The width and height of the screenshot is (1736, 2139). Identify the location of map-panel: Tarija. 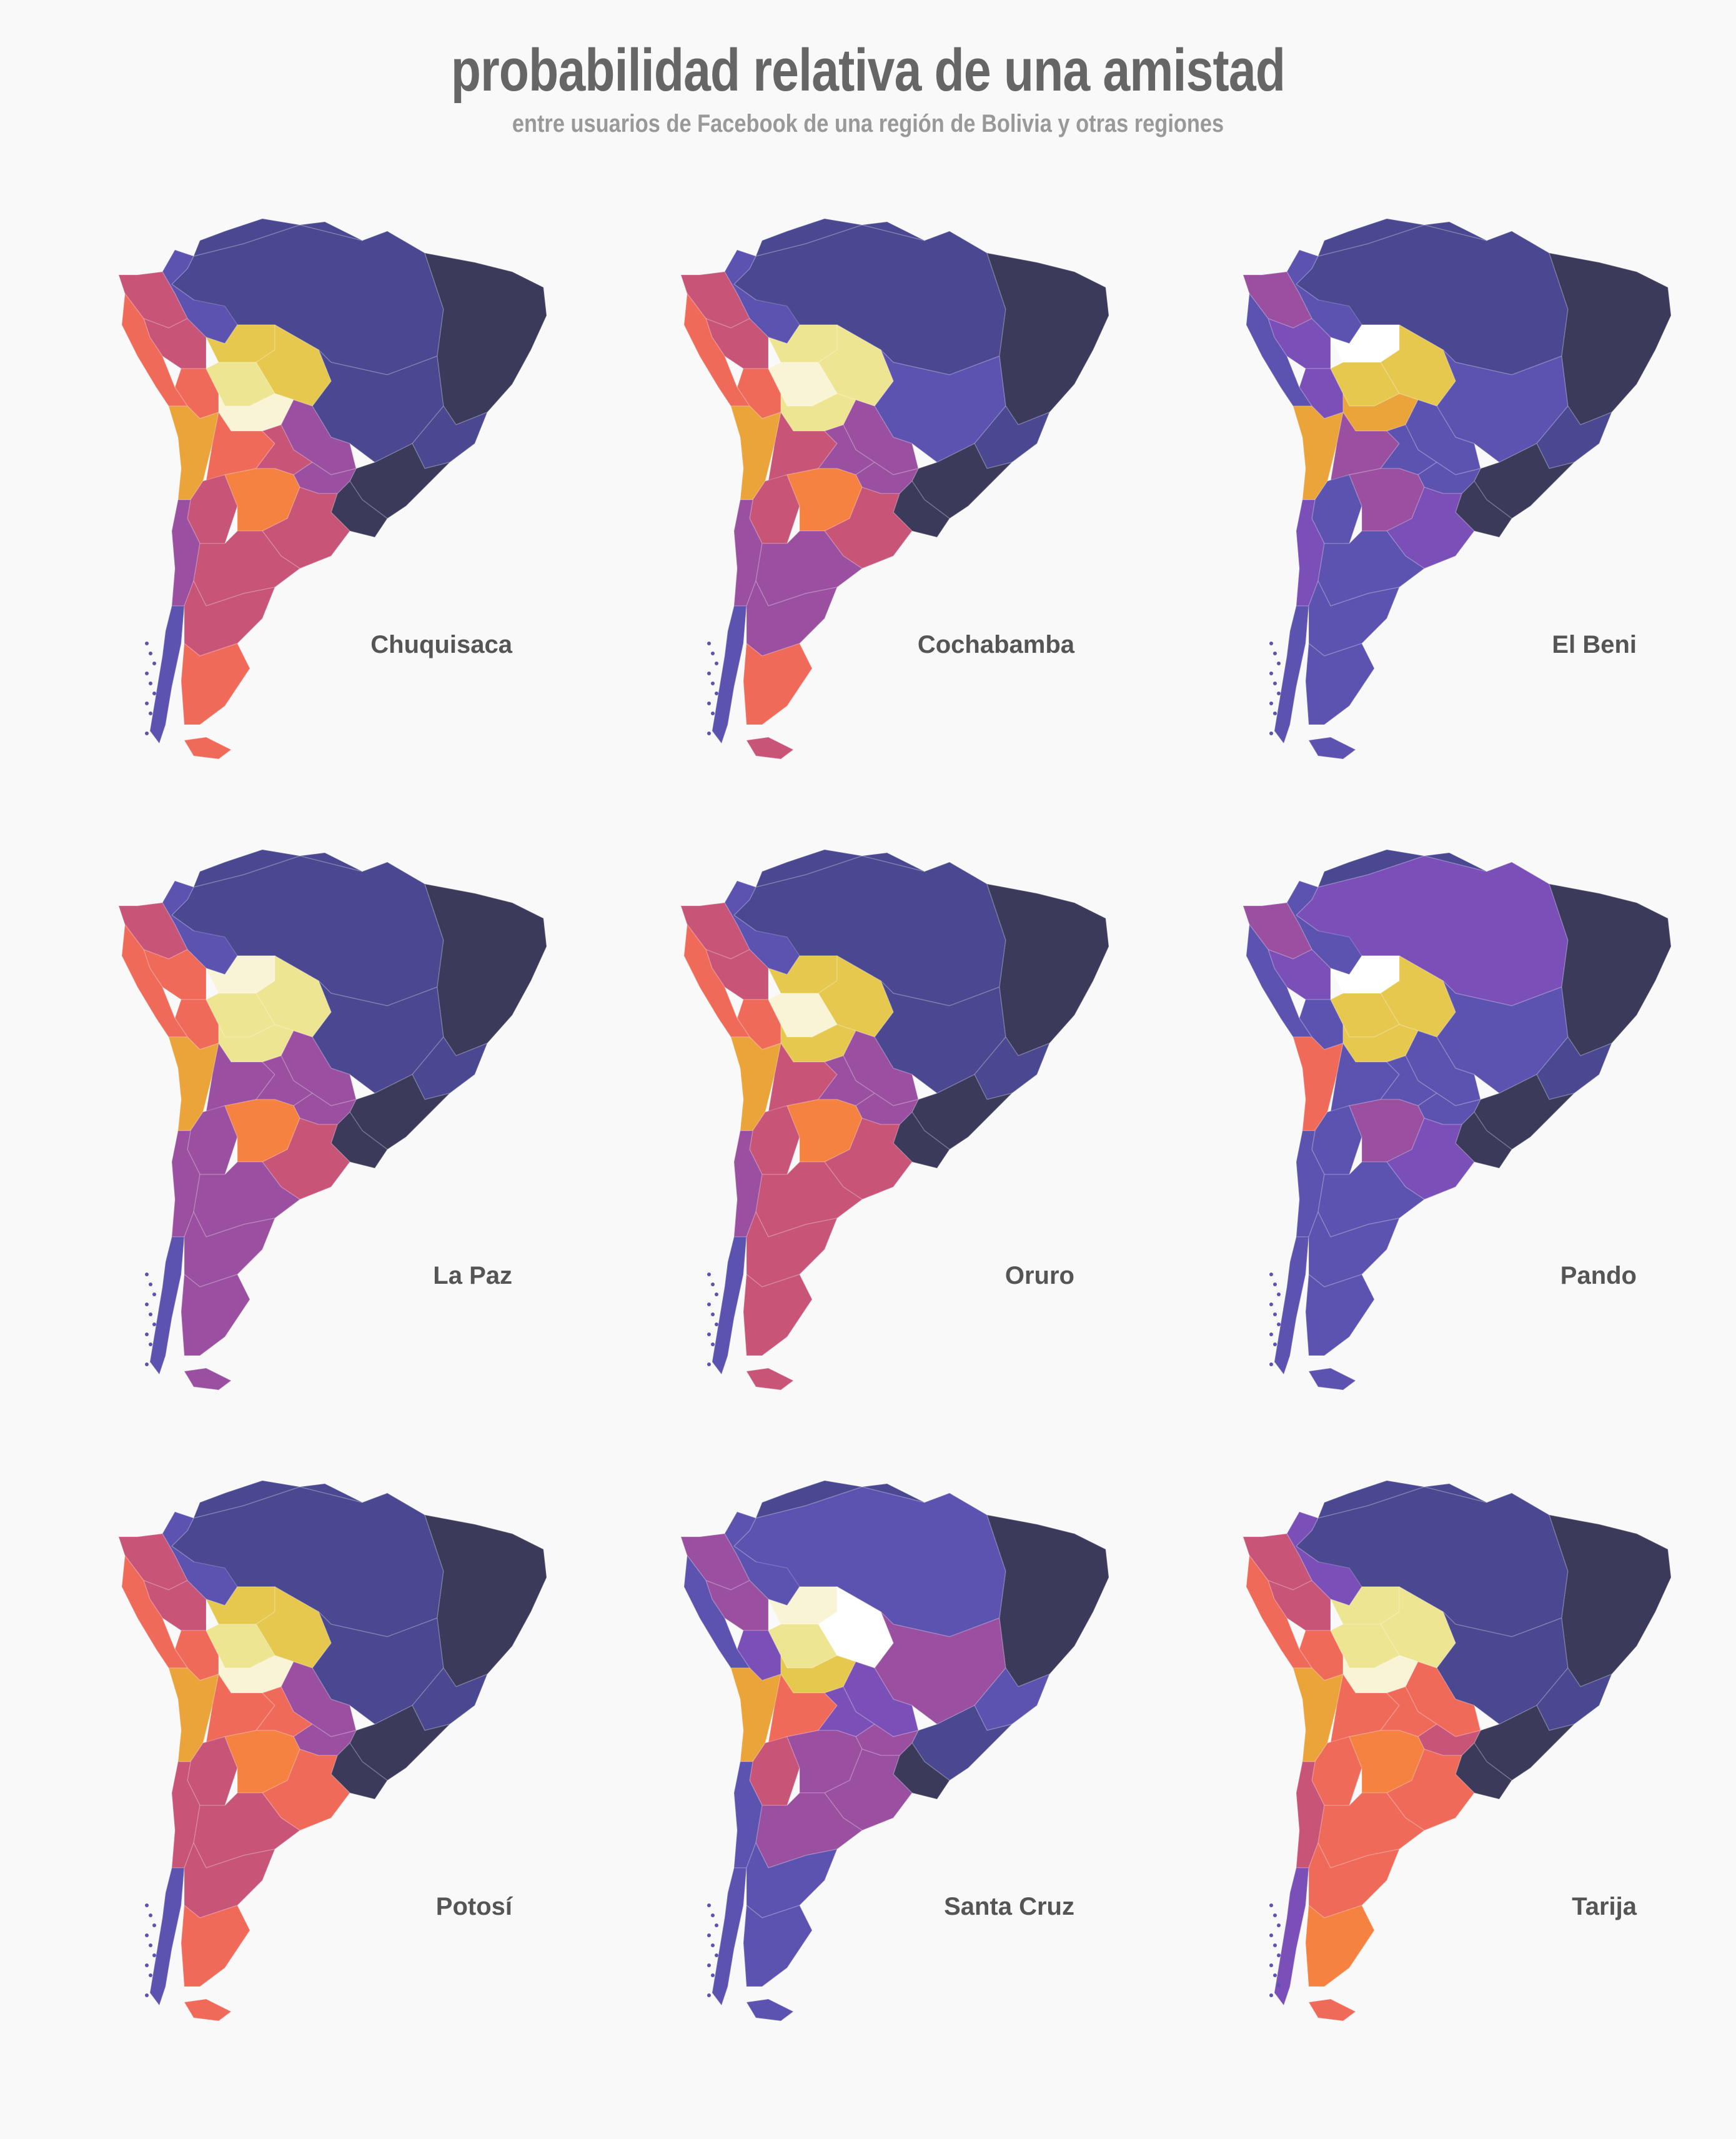
(1417, 1749).